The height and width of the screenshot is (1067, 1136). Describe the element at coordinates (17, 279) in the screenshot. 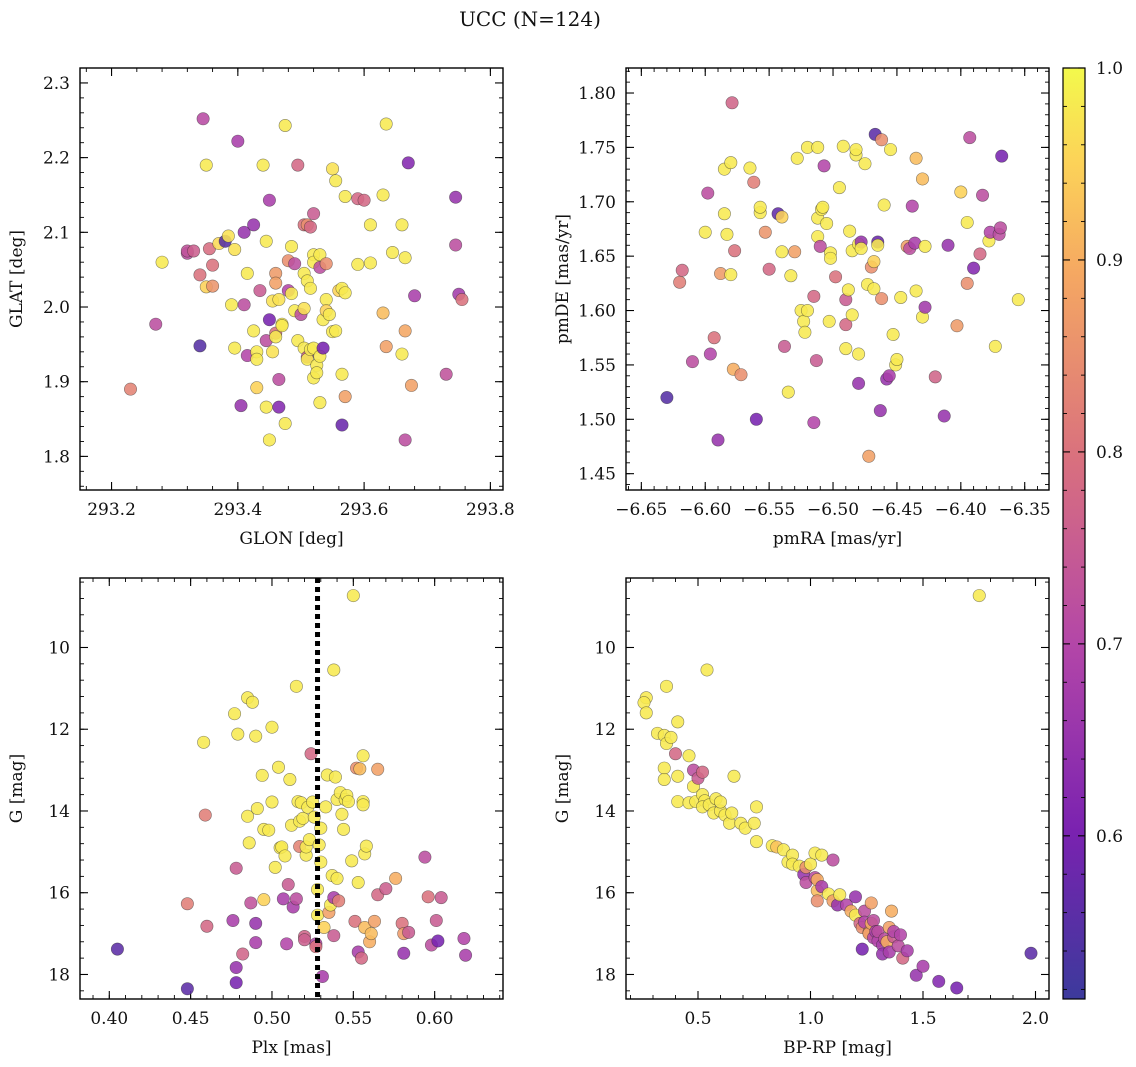

I see `y-axis-label: GLAT [deg]` at that location.